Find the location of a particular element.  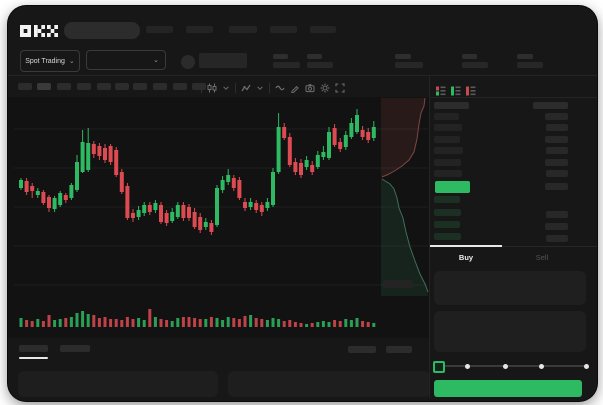

candle-style-icon is located at coordinates (212, 88).